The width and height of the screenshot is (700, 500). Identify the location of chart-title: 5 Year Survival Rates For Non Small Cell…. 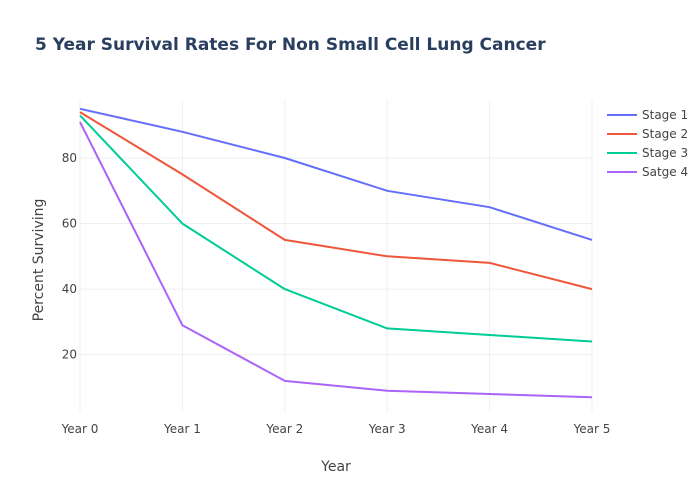
(290, 45).